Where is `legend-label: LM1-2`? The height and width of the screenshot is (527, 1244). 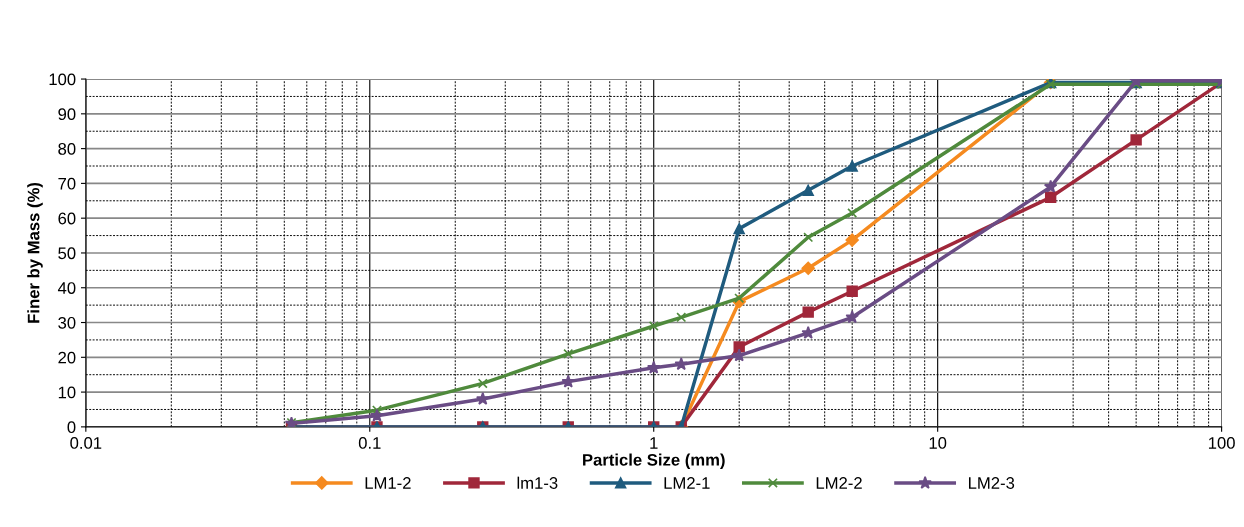
legend-label: LM1-2 is located at coordinates (388, 483).